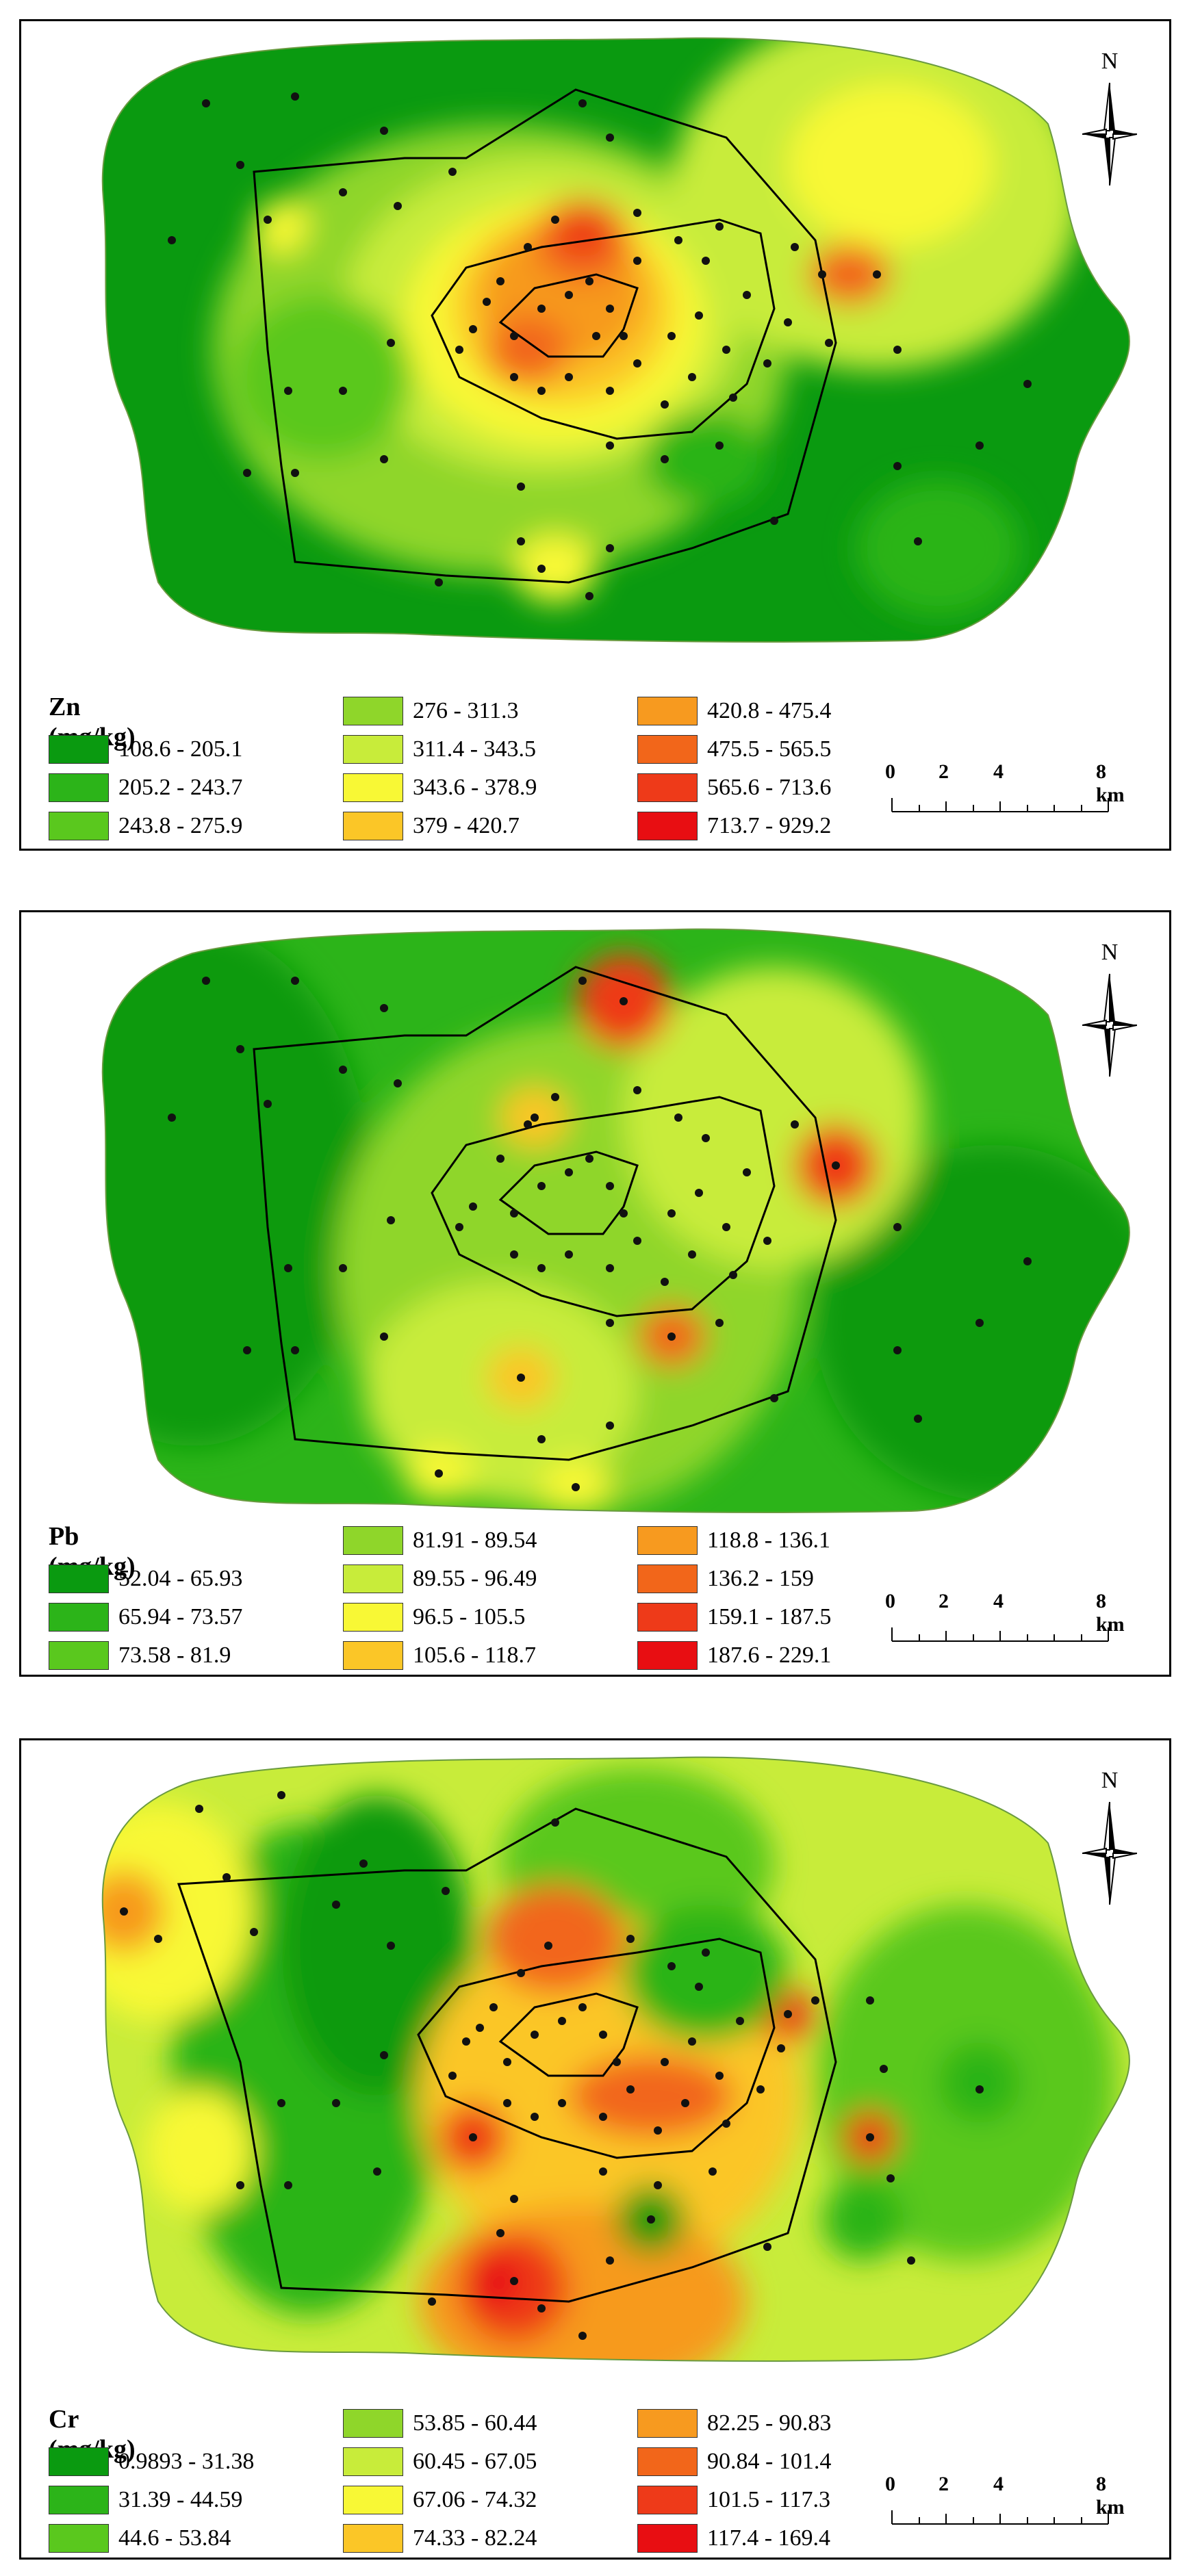 Image resolution: width=1200 pixels, height=2576 pixels. I want to click on pb-legend-item: 136.2 - 159, so click(774, 1579).